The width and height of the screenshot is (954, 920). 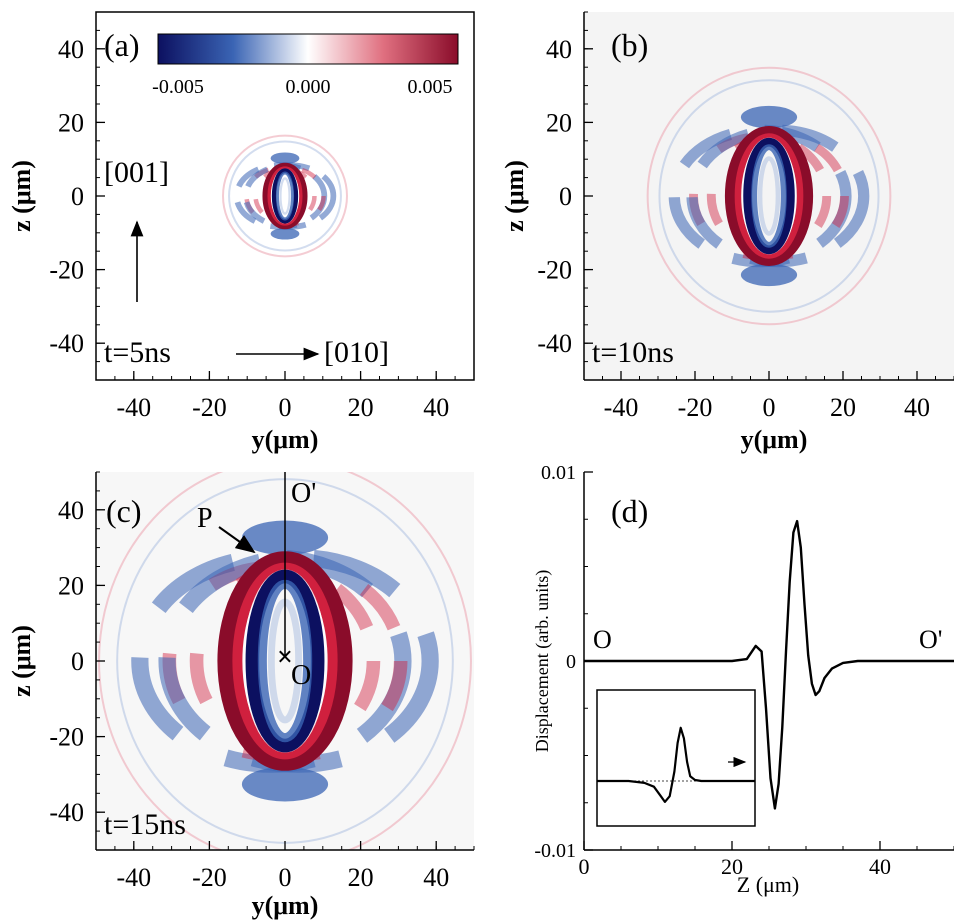 What do you see at coordinates (629, 45) in the screenshot?
I see `panel-b-label: (b)` at bounding box center [629, 45].